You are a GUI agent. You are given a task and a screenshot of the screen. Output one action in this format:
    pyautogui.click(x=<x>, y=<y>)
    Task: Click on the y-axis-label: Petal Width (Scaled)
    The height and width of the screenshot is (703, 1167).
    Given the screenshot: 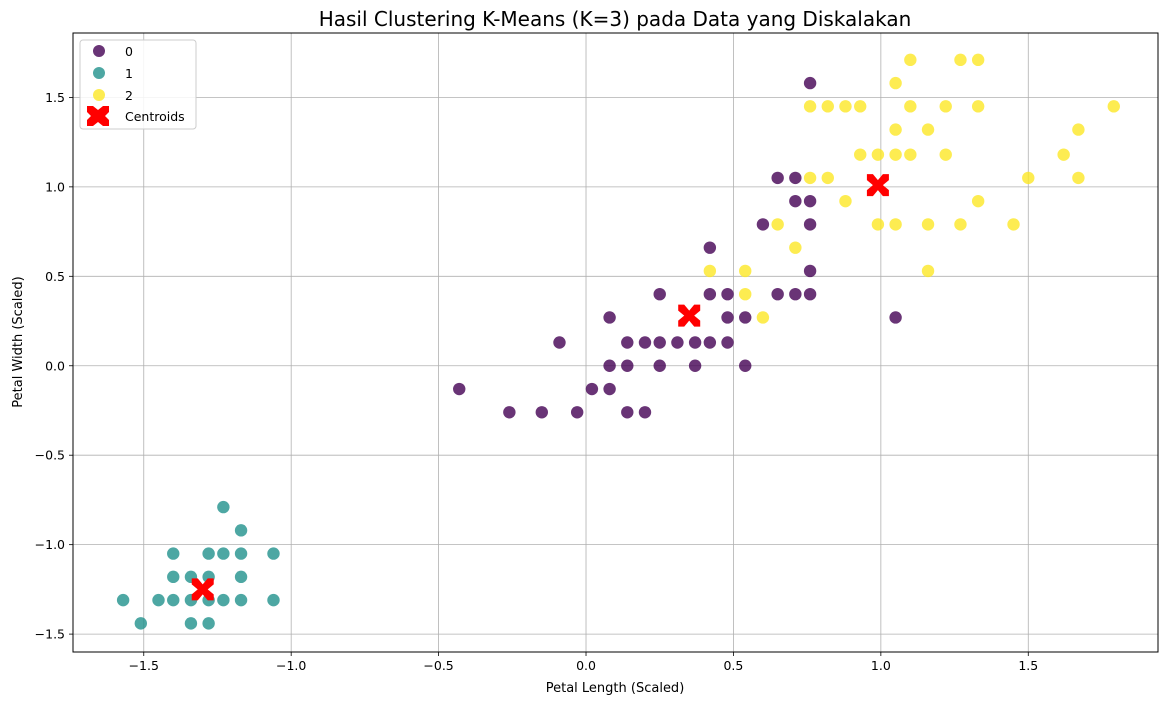 What is the action you would take?
    pyautogui.click(x=18, y=341)
    